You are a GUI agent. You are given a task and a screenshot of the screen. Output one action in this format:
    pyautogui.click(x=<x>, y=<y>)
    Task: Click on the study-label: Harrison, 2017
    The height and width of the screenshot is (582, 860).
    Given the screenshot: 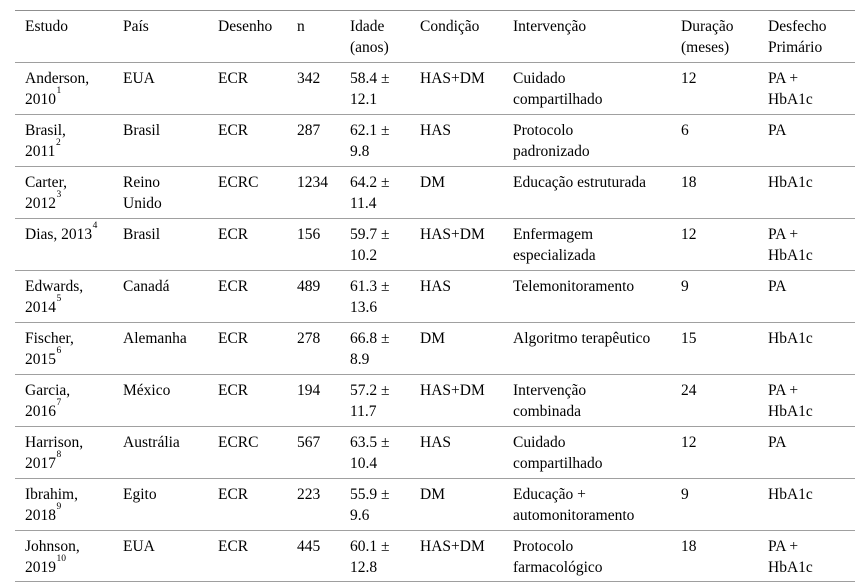 What is the action you would take?
    pyautogui.click(x=54, y=453)
    